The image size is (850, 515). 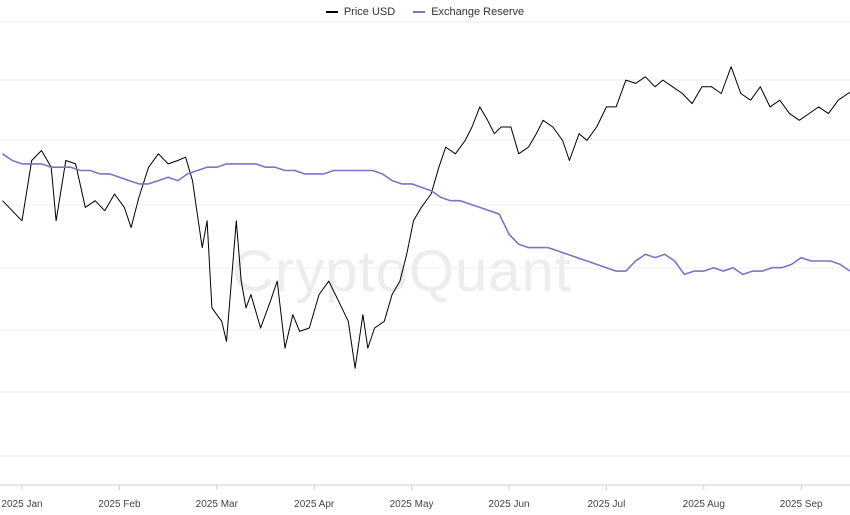 I want to click on legend-swatch-exchange-reserve, so click(x=419, y=12).